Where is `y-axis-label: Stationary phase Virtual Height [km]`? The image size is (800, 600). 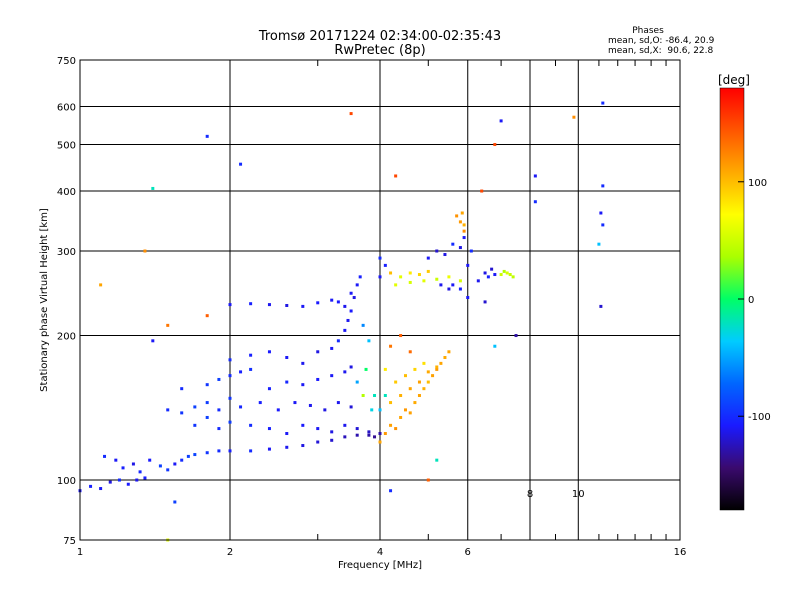
y-axis-label: Stationary phase Virtual Height [km] is located at coordinates (44, 300).